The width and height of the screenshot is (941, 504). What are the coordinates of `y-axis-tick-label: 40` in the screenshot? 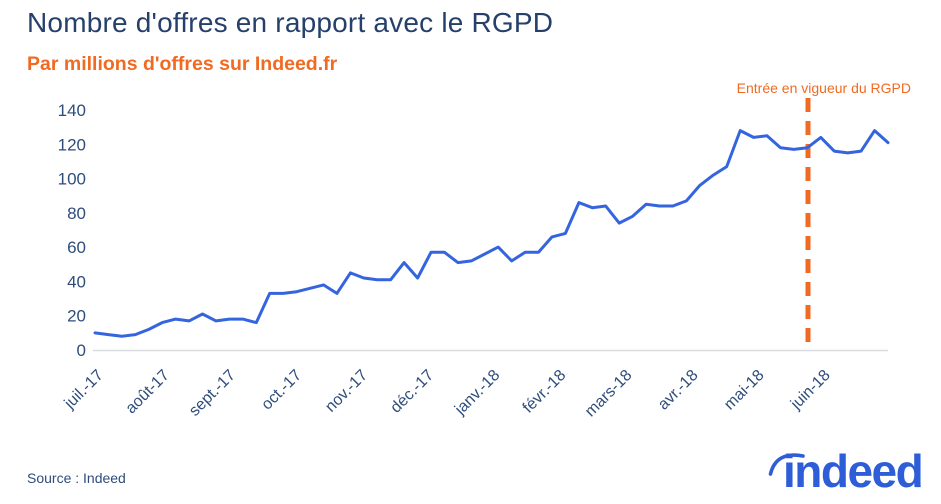 It's located at (76, 281).